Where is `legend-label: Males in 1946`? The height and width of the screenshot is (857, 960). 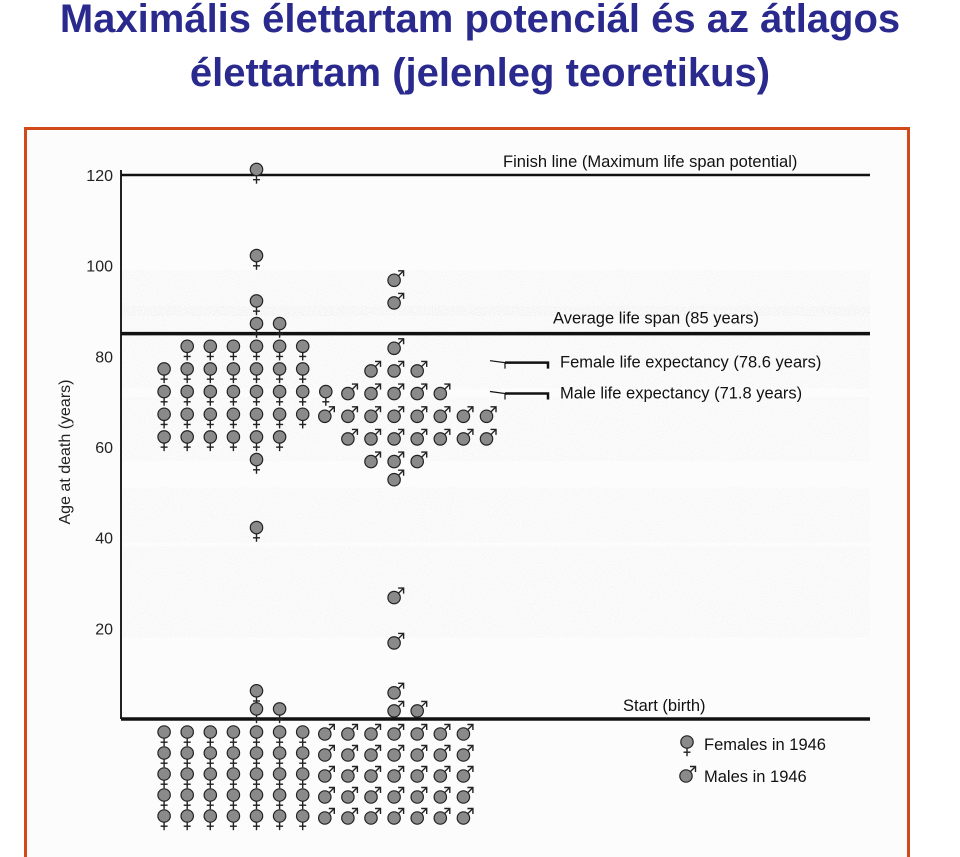 legend-label: Males in 1946 is located at coordinates (755, 777).